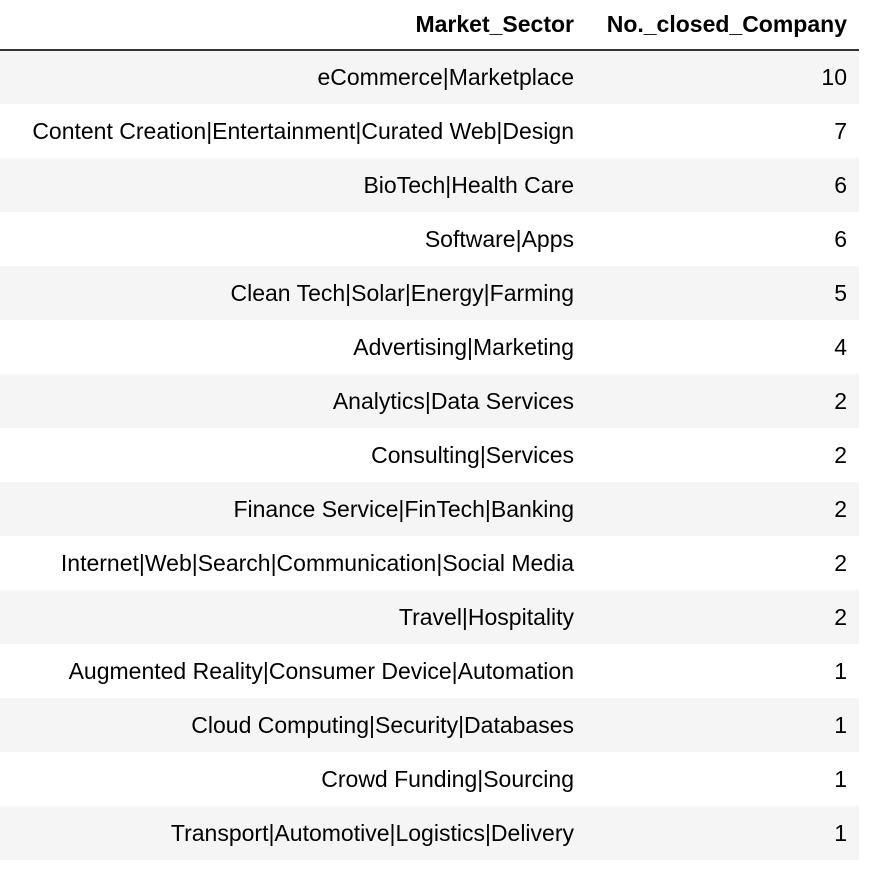  I want to click on table-row: Cloud Computing|Security|Databases 1, so click(429, 725).